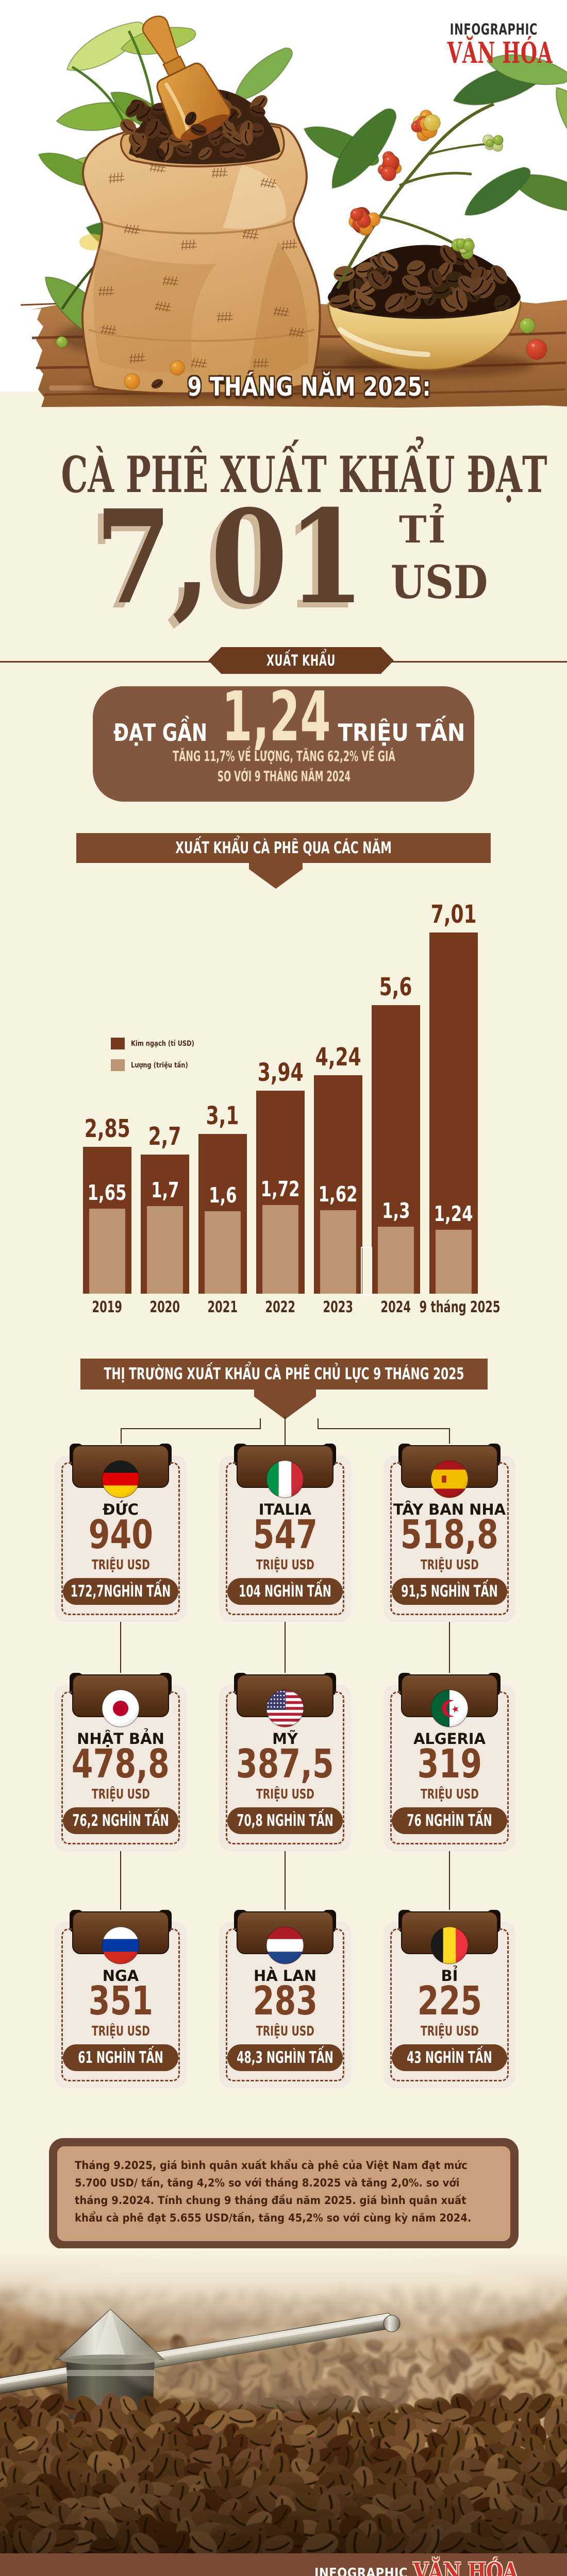 This screenshot has height=2576, width=567. I want to click on volume-bar-label: 1,72, so click(280, 1189).